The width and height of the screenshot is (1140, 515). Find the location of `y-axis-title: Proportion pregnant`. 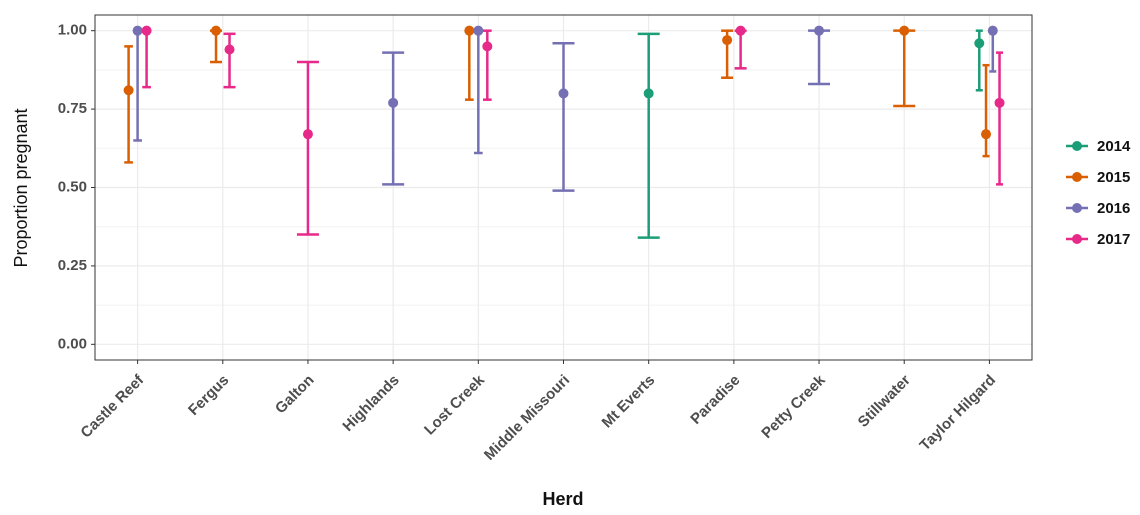

y-axis-title: Proportion pregnant is located at coordinates (21, 187).